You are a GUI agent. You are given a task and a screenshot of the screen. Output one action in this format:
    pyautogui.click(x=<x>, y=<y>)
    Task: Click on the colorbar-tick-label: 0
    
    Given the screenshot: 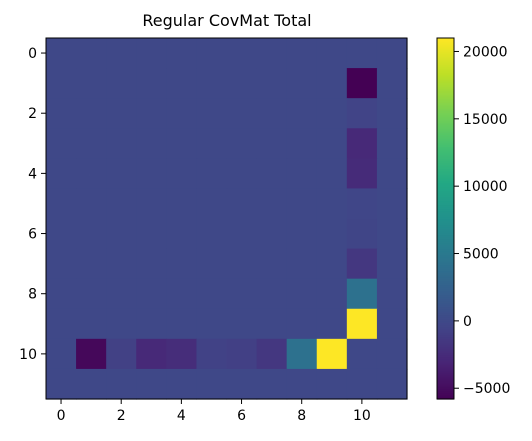 What is the action you would take?
    pyautogui.click(x=467, y=322)
    